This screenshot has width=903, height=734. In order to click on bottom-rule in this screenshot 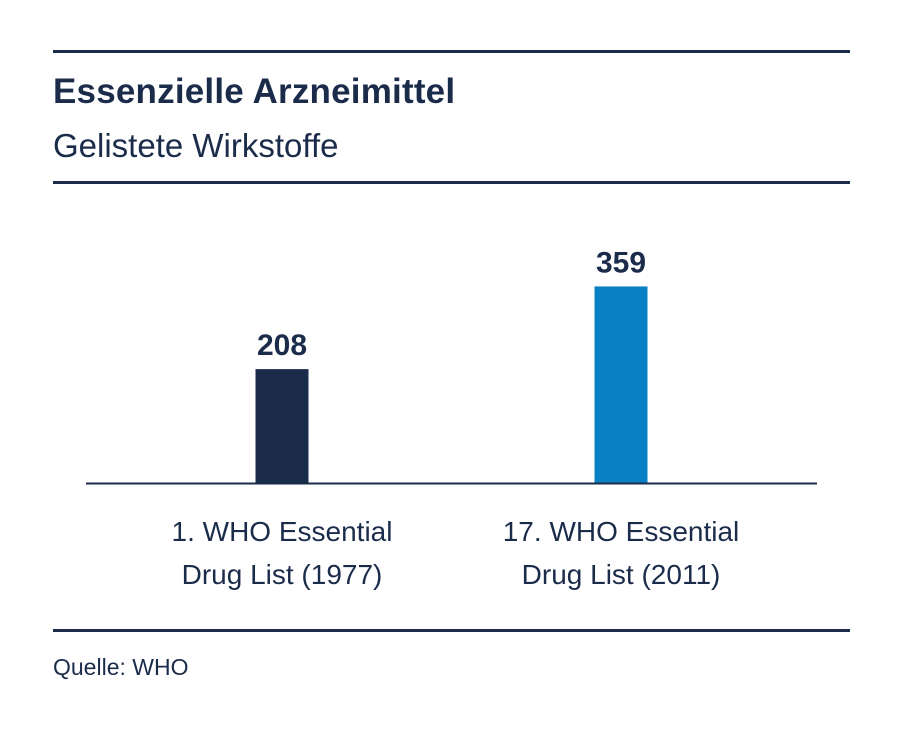, I will do `click(451, 630)`.